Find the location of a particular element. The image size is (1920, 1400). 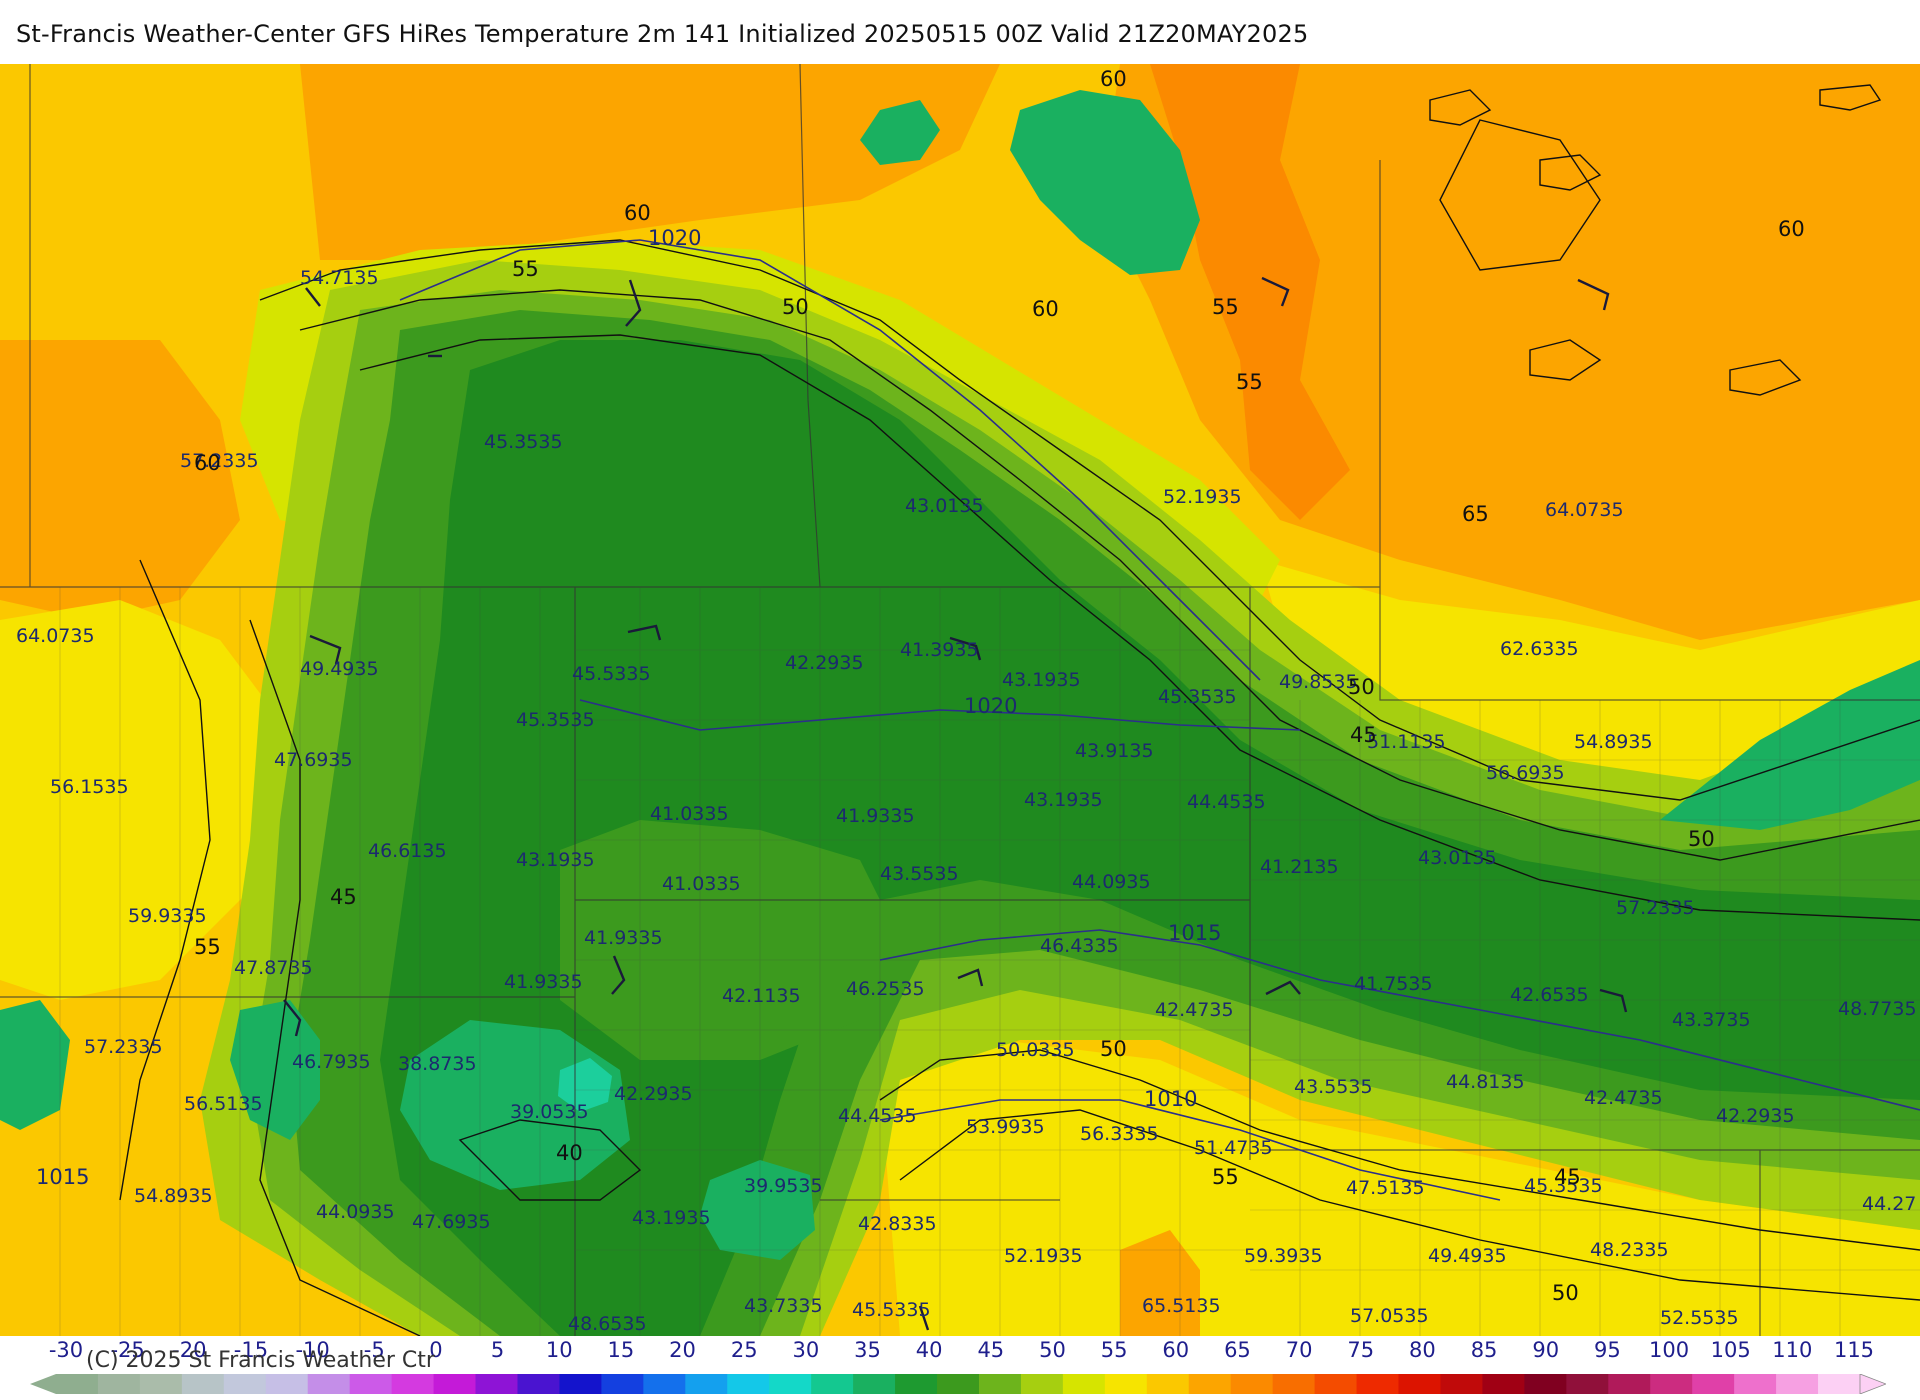

point-value-label: 41.0335 is located at coordinates (689, 814).